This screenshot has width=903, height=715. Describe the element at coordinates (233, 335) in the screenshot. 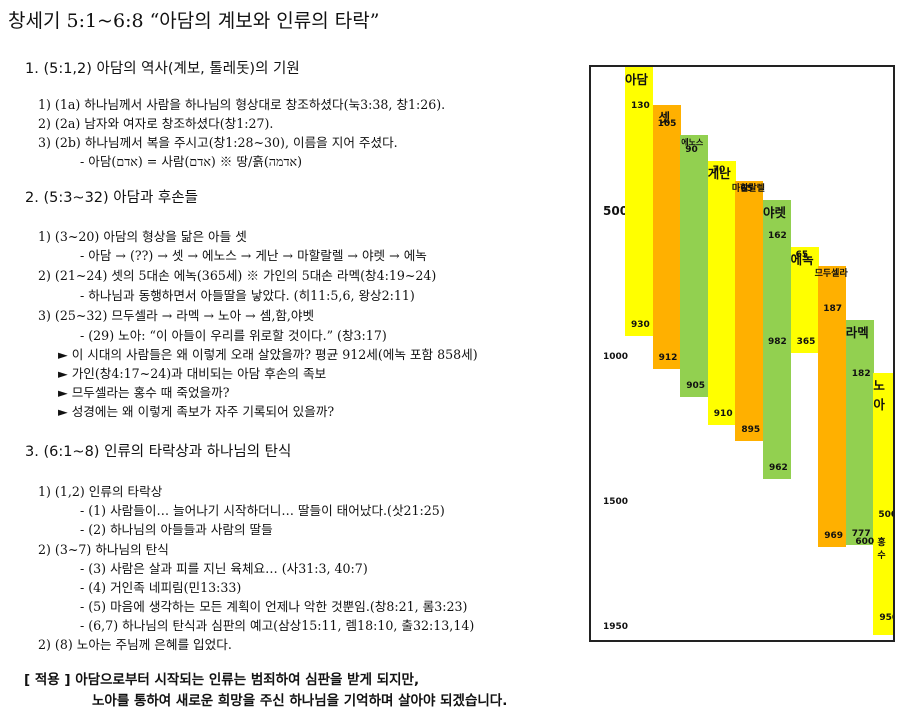

I see `section-2-line: - (29) 노아: “이 아들이 우리를 위로할 것이다.” (창3:17)` at that location.